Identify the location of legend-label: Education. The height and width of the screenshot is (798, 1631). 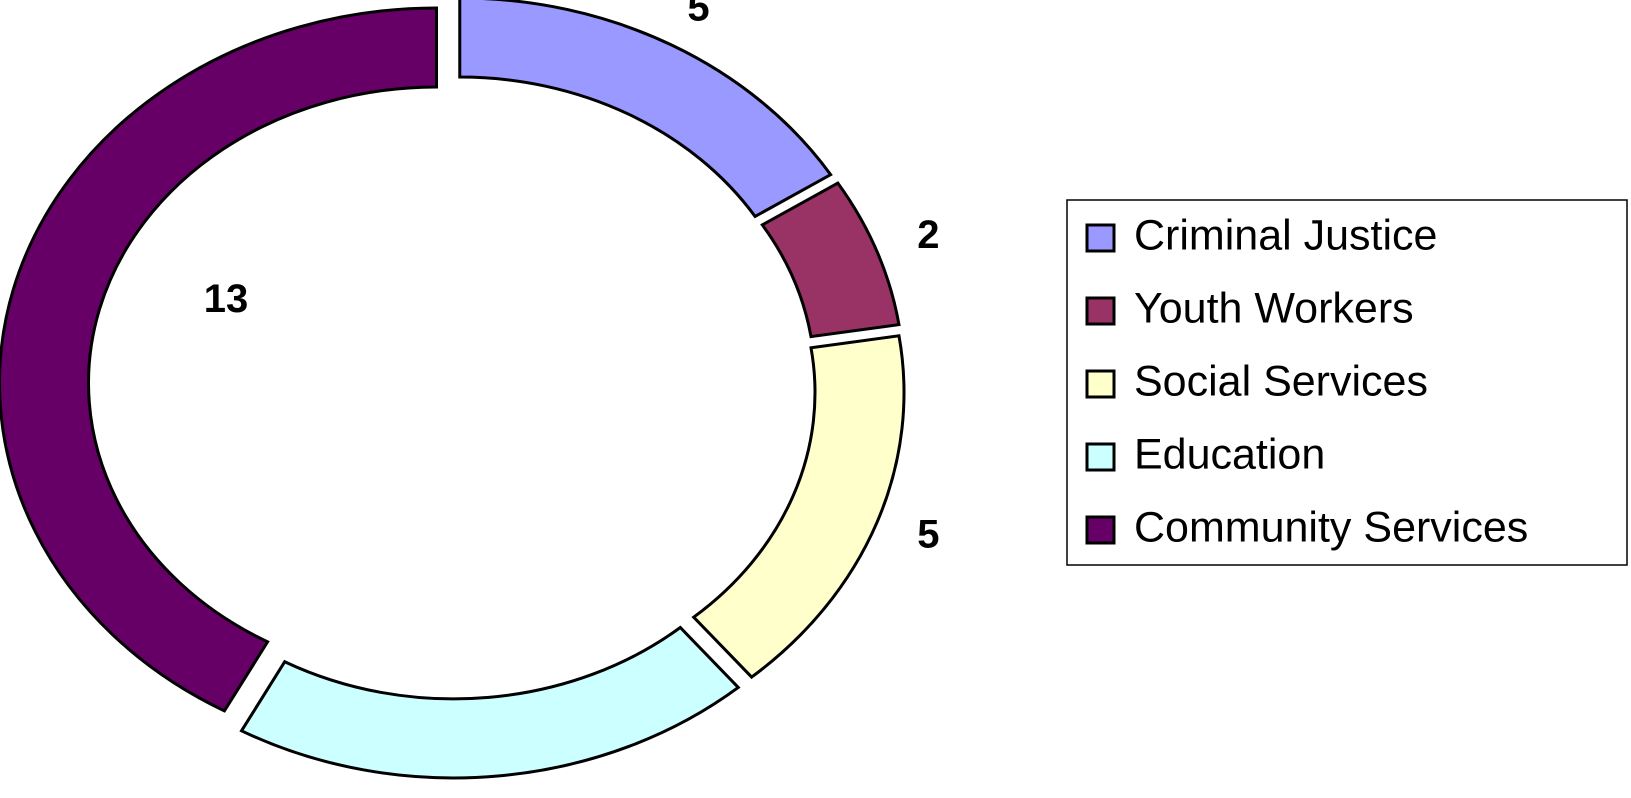
(1229, 454).